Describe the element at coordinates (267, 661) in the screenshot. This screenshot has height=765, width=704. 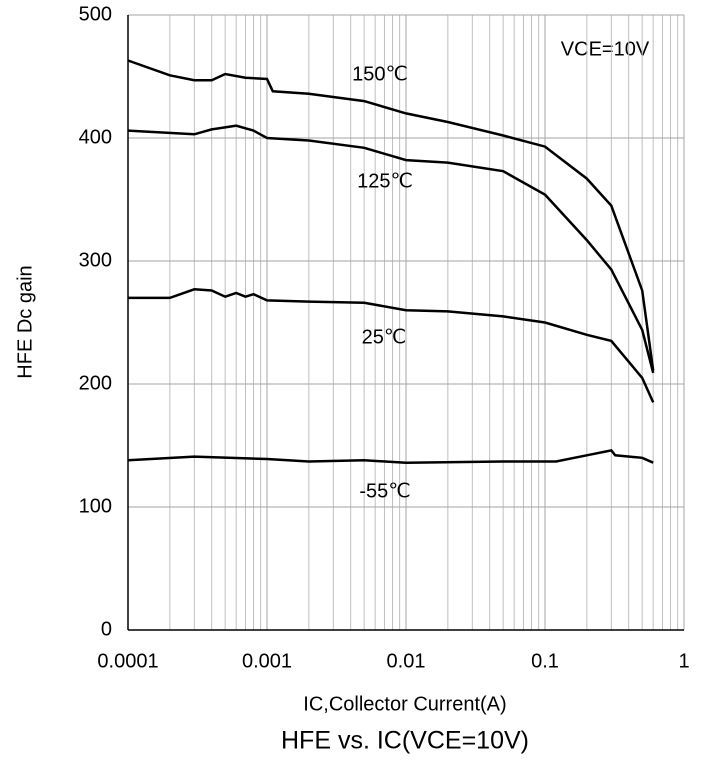
I see `x-tick-label: 0.001` at that location.